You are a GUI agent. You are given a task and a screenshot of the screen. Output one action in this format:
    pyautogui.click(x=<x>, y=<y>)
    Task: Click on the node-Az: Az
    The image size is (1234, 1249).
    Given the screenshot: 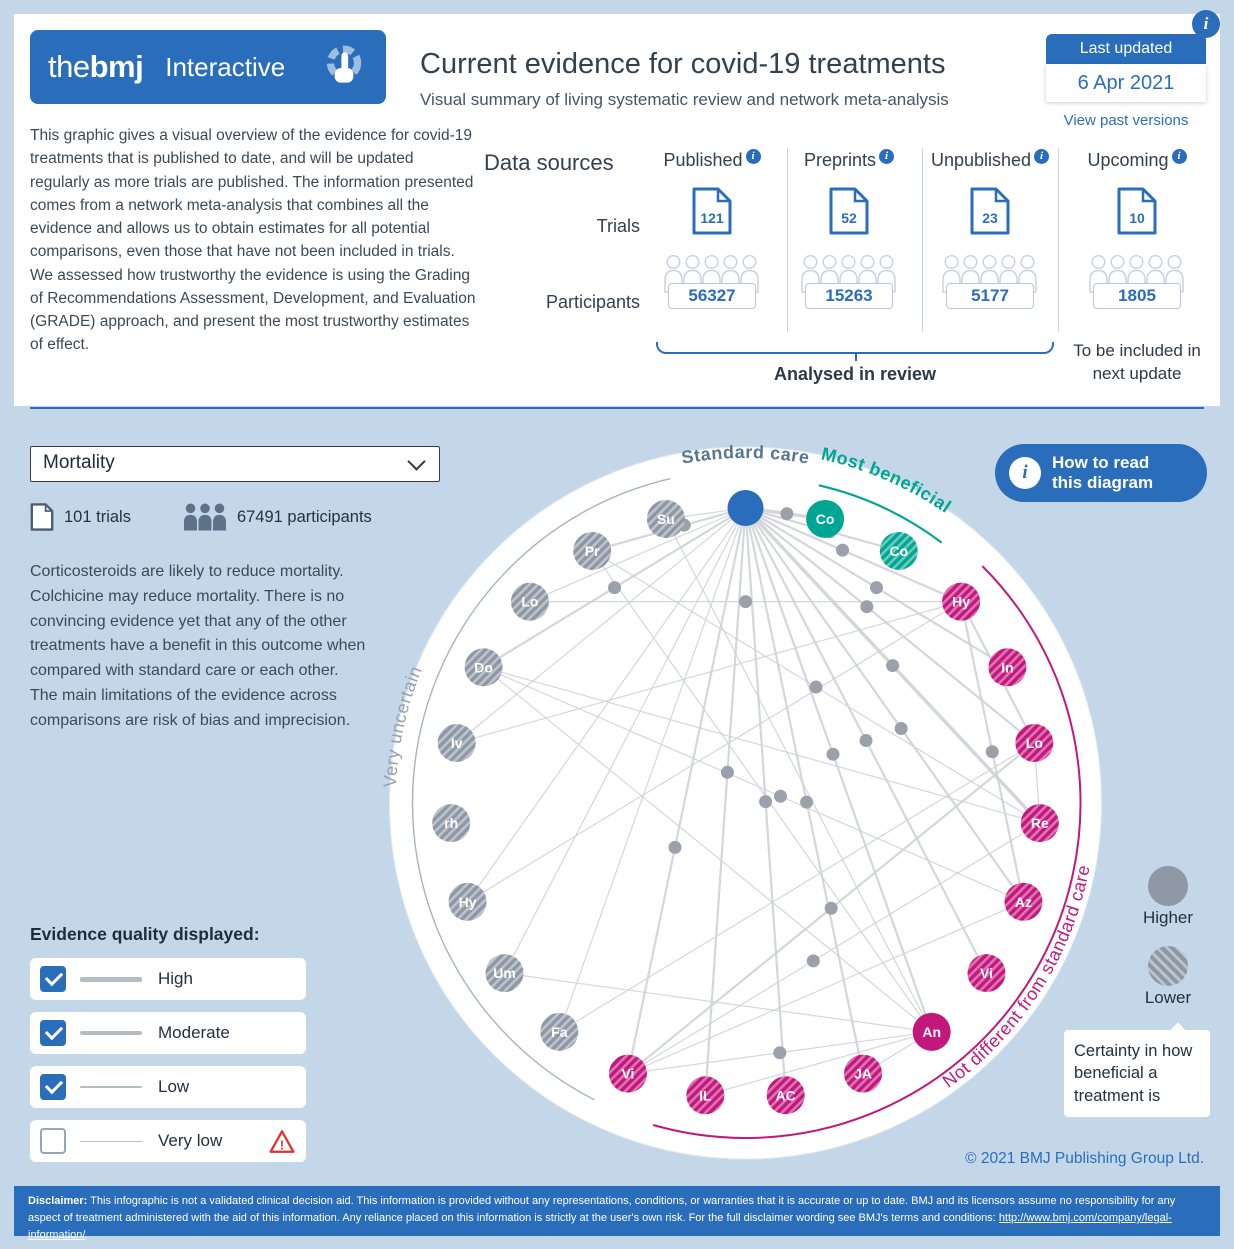 What is the action you would take?
    pyautogui.click(x=1023, y=901)
    